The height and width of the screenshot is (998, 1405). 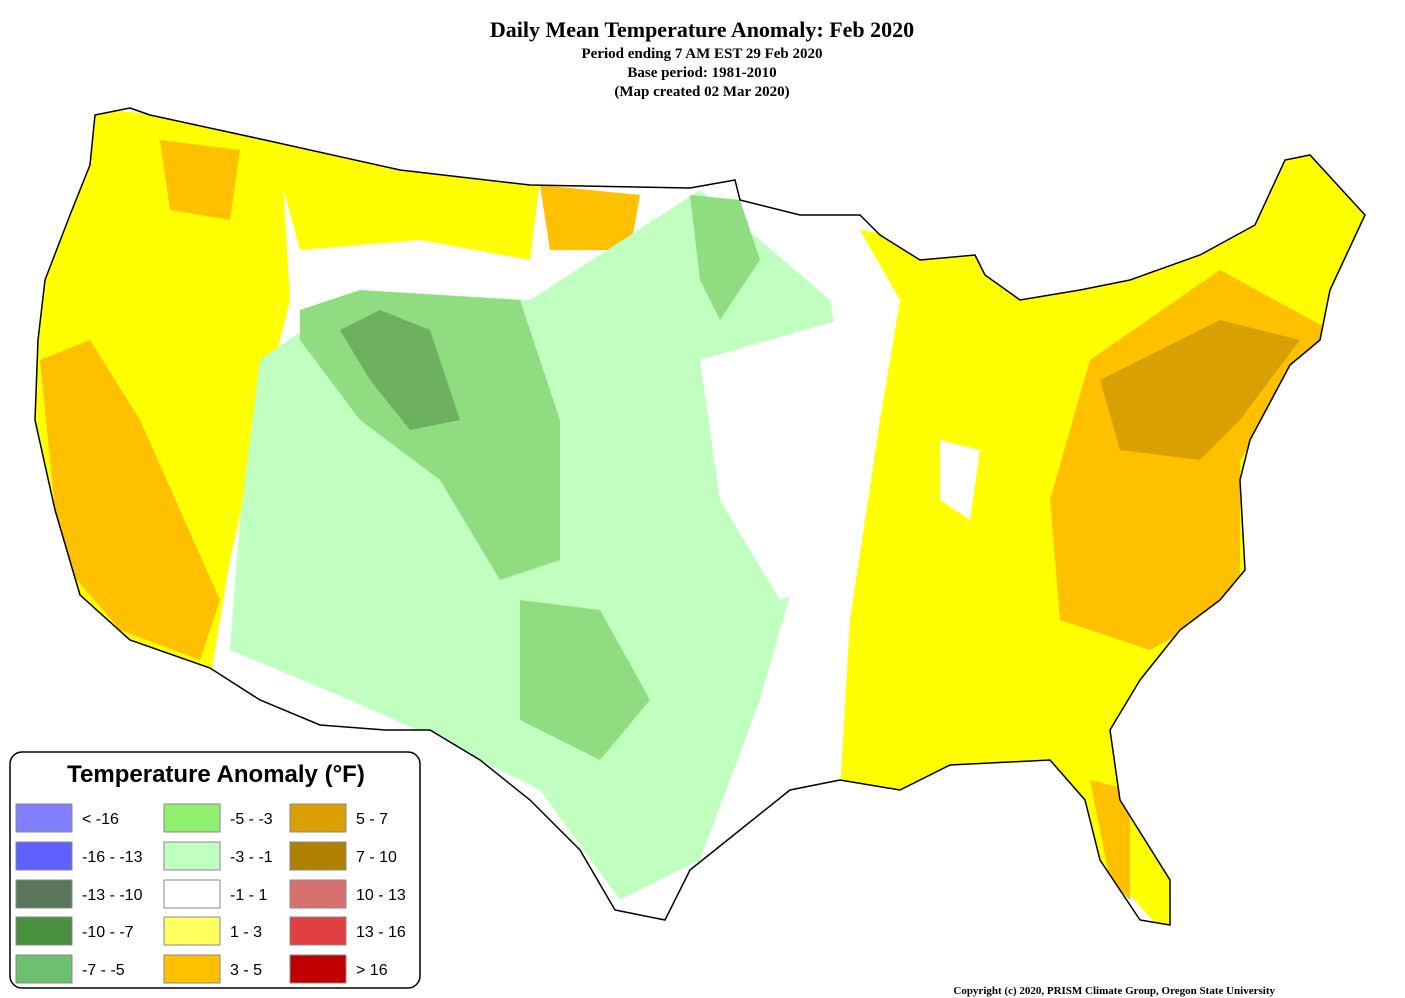 I want to click on legend-label: -3 - -1, so click(x=251, y=857).